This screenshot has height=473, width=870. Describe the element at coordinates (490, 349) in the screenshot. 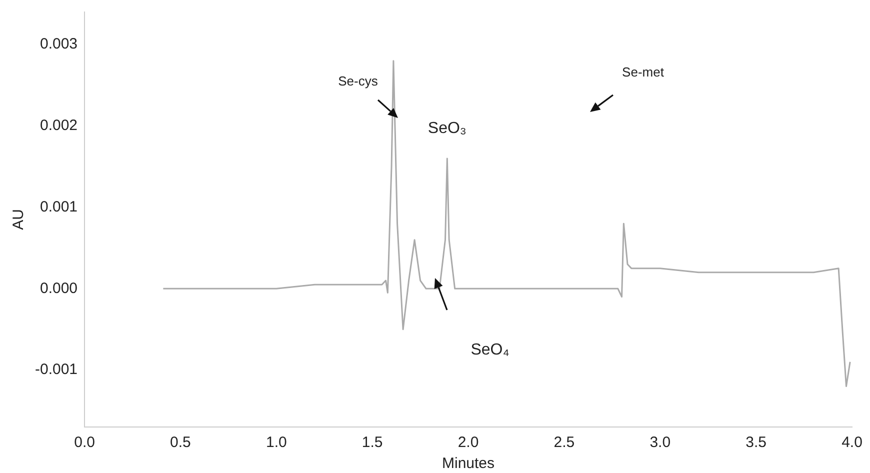

I see `annotation: SeO₄` at that location.